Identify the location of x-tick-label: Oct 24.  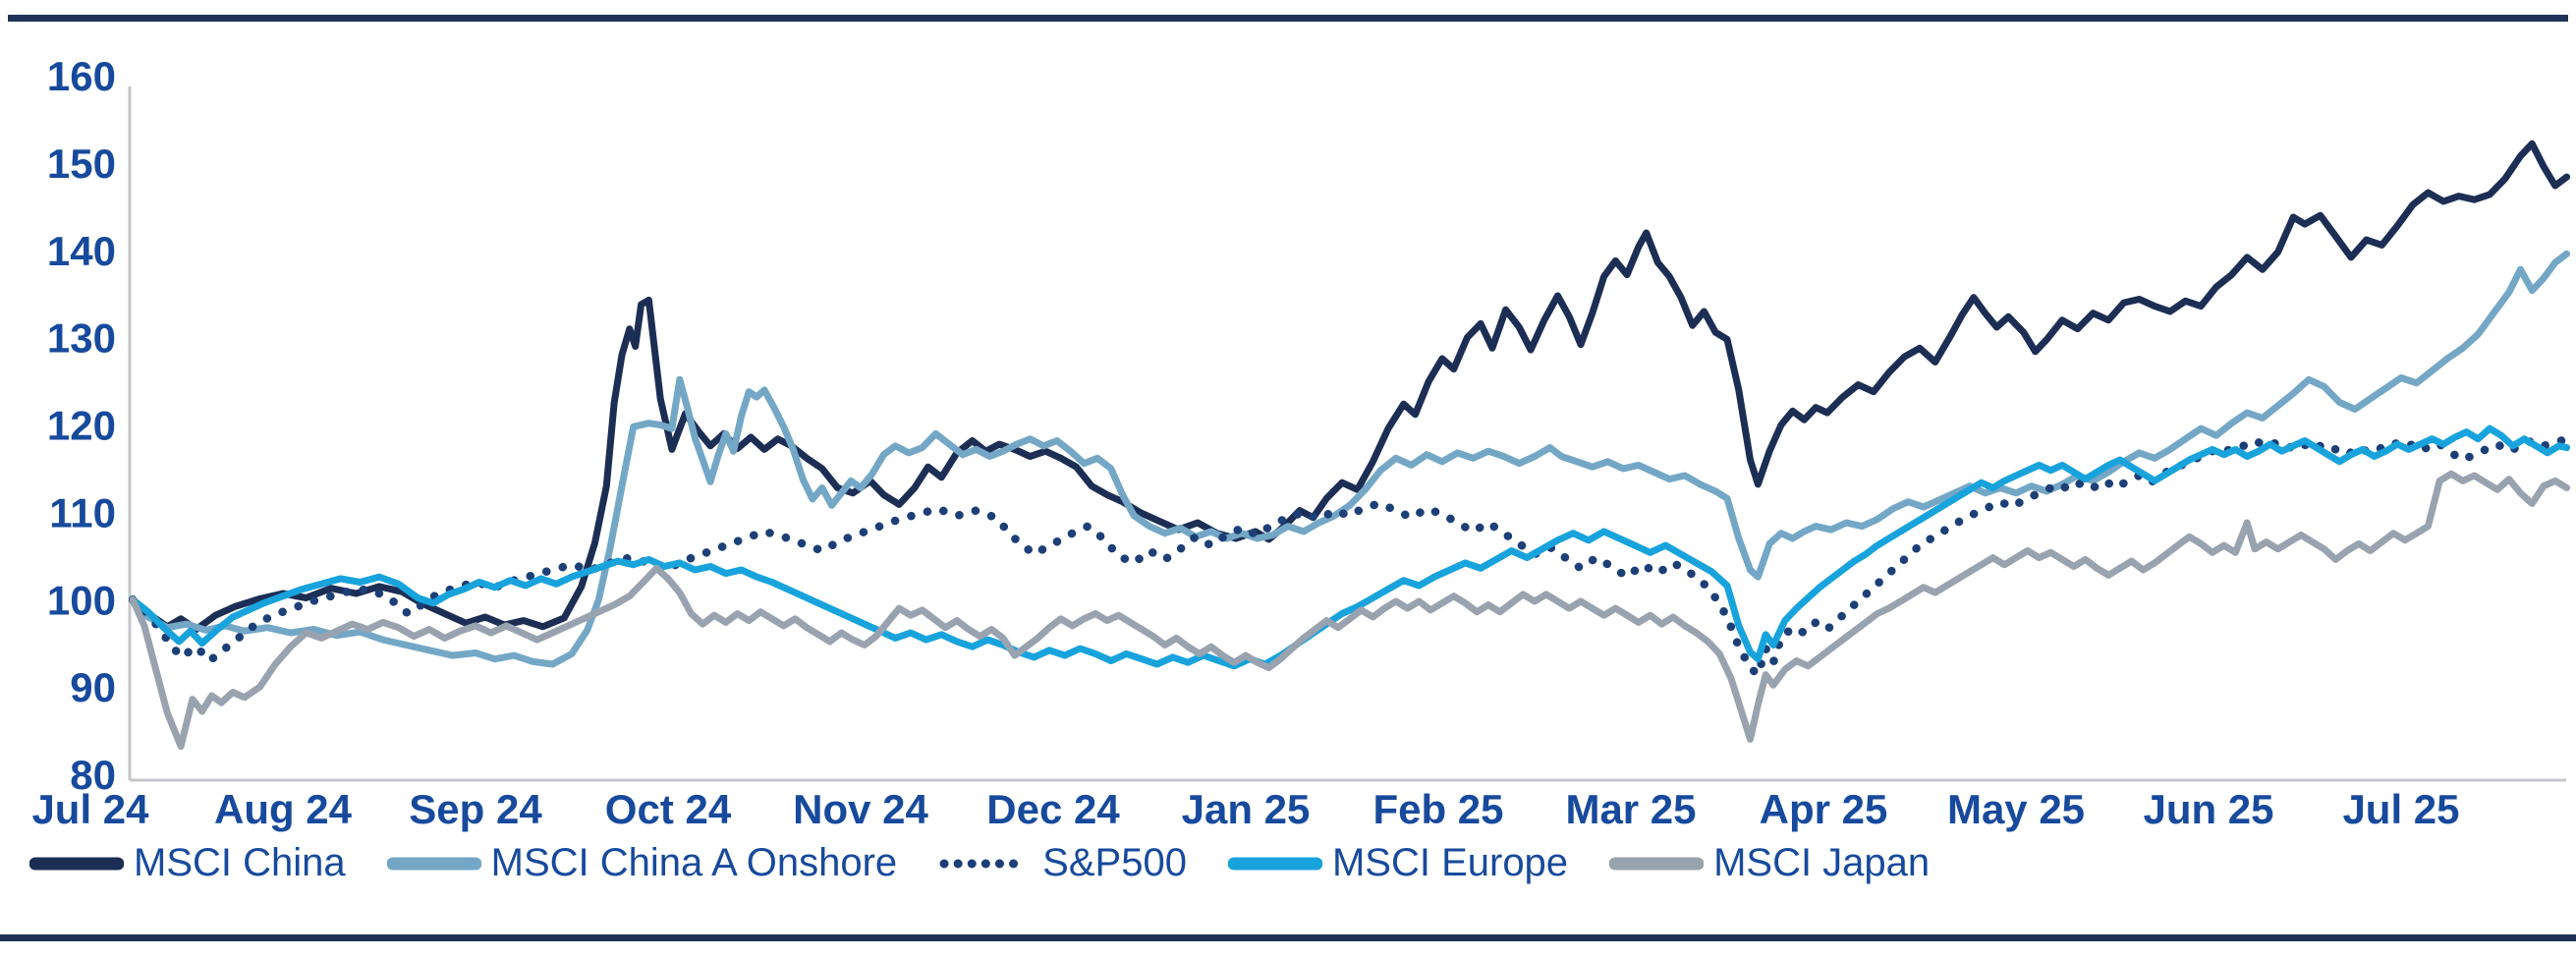
(668, 809).